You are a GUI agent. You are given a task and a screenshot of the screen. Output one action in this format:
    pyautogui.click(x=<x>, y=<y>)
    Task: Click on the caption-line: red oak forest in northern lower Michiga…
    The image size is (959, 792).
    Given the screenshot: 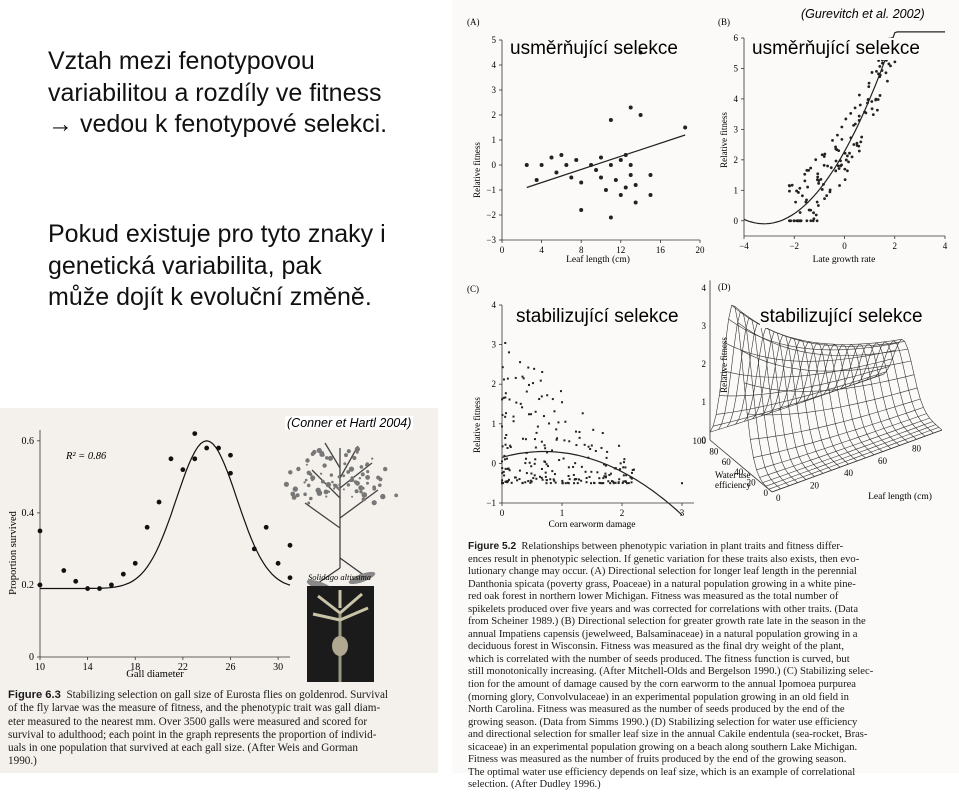 What is the action you would take?
    pyautogui.click(x=653, y=597)
    